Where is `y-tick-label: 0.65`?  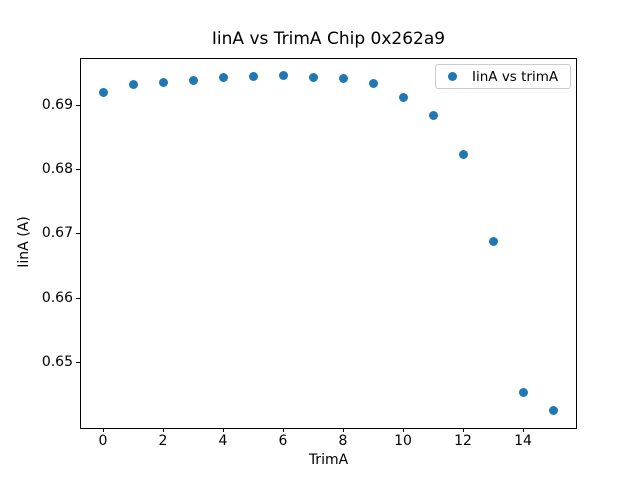 y-tick-label: 0.65 is located at coordinates (57, 361).